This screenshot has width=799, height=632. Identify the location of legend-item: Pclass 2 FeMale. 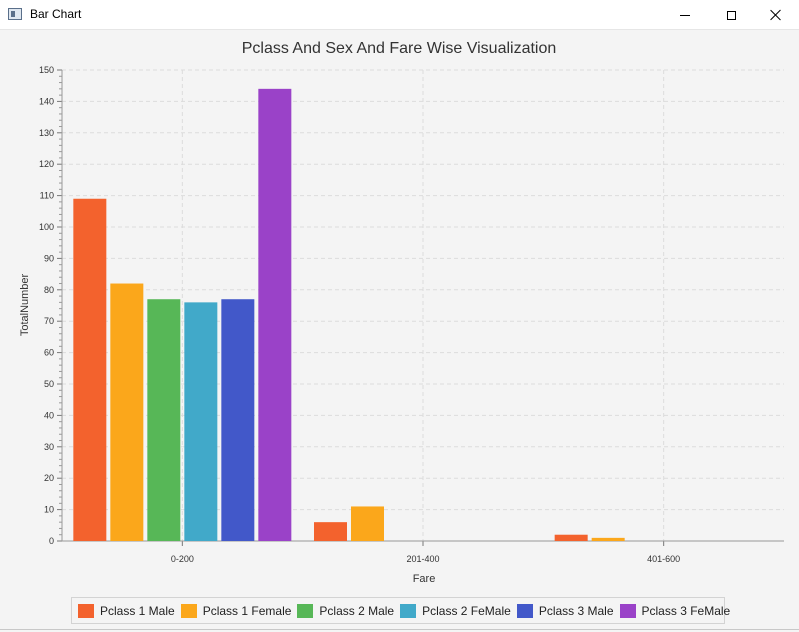
(455, 610).